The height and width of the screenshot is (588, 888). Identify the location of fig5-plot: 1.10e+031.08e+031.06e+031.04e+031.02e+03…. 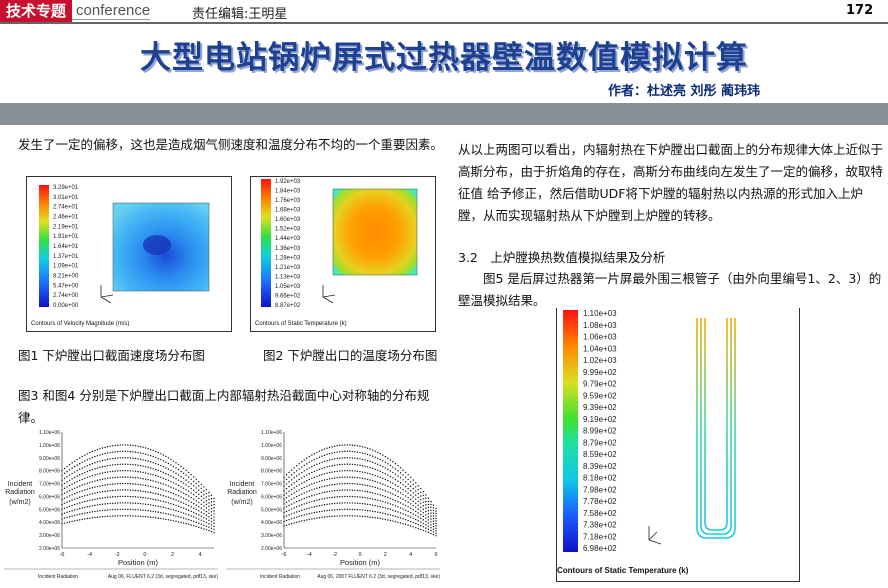
(678, 434).